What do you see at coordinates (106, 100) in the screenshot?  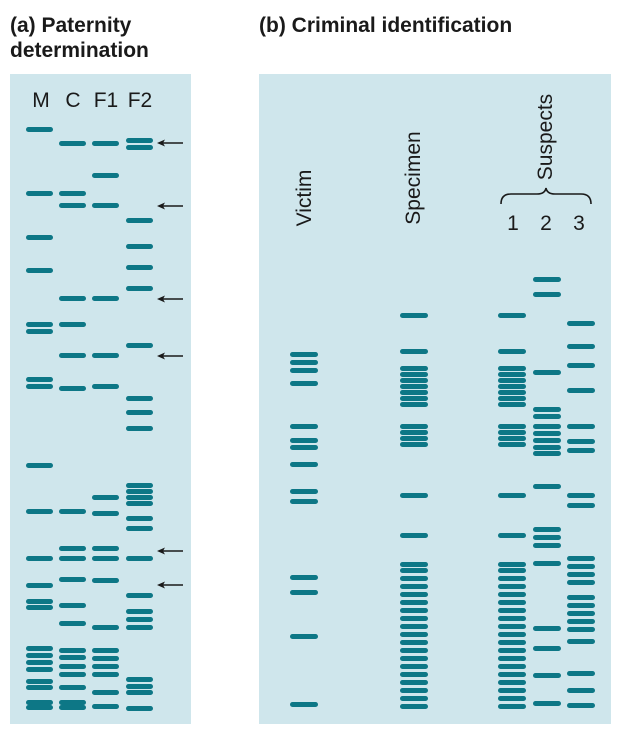 I see `lane-label-f1: F1` at bounding box center [106, 100].